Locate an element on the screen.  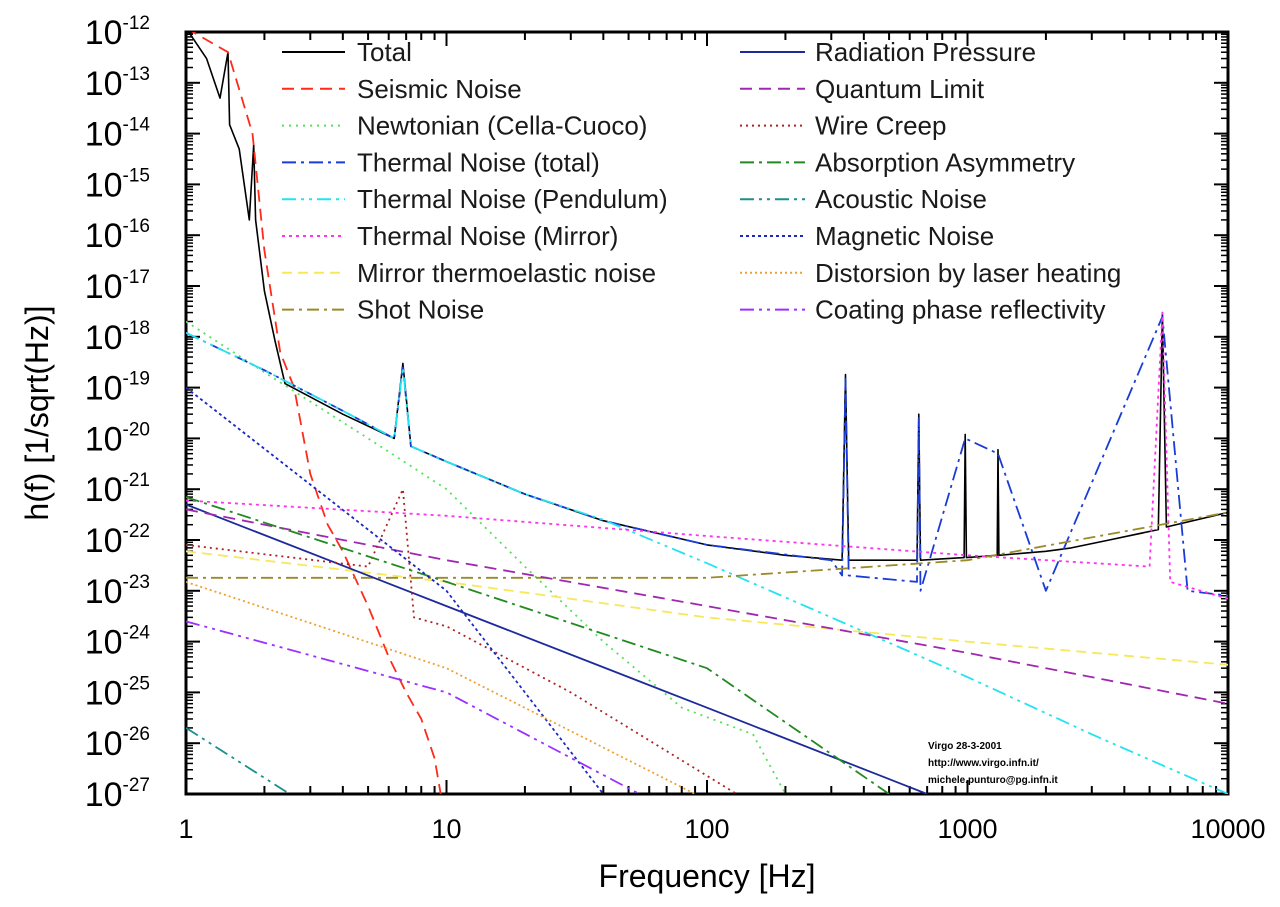
y-tick-label: 10-14 is located at coordinates (118, 134).